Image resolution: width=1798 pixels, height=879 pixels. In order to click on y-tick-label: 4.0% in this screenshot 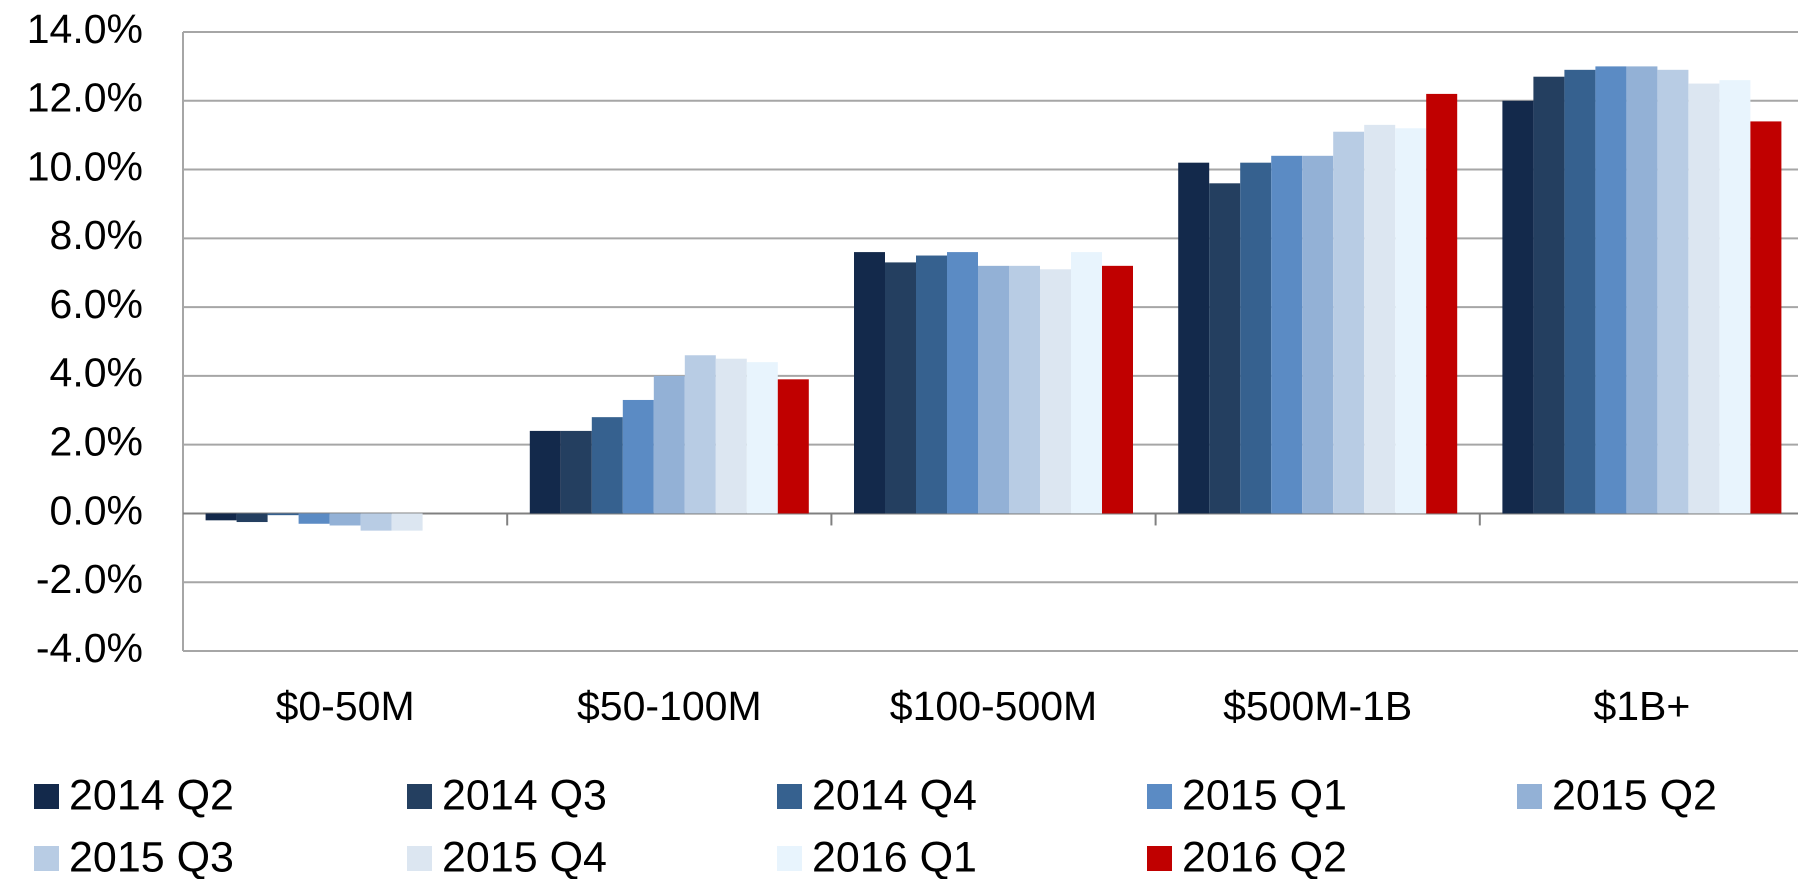, I will do `click(96, 373)`.